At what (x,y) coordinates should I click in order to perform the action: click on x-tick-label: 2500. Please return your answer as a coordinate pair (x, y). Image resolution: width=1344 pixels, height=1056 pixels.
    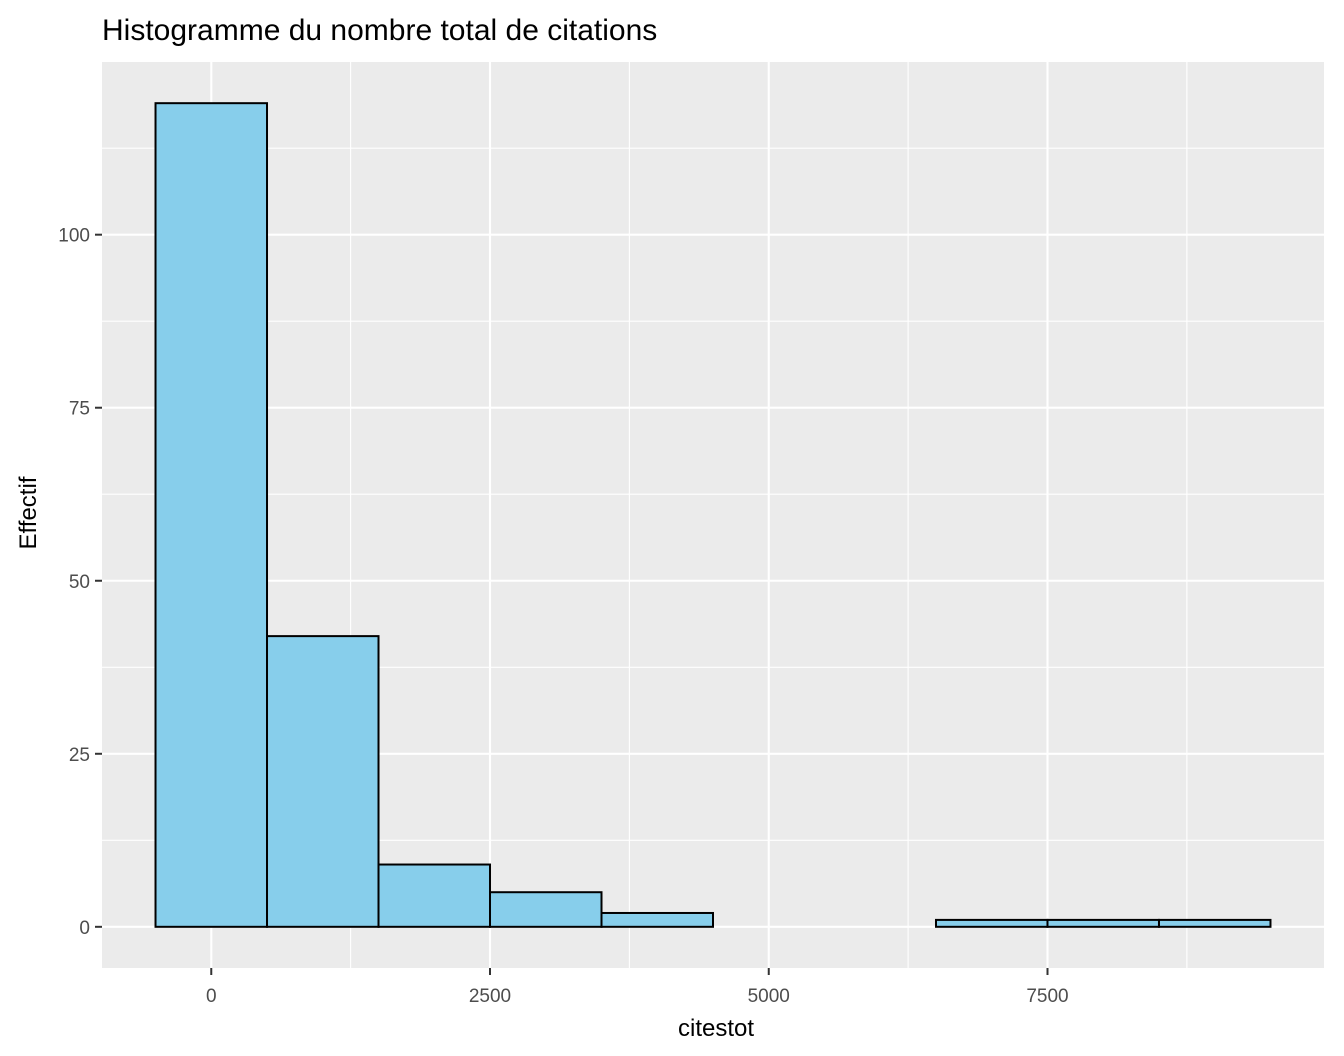
    Looking at the image, I should click on (490, 996).